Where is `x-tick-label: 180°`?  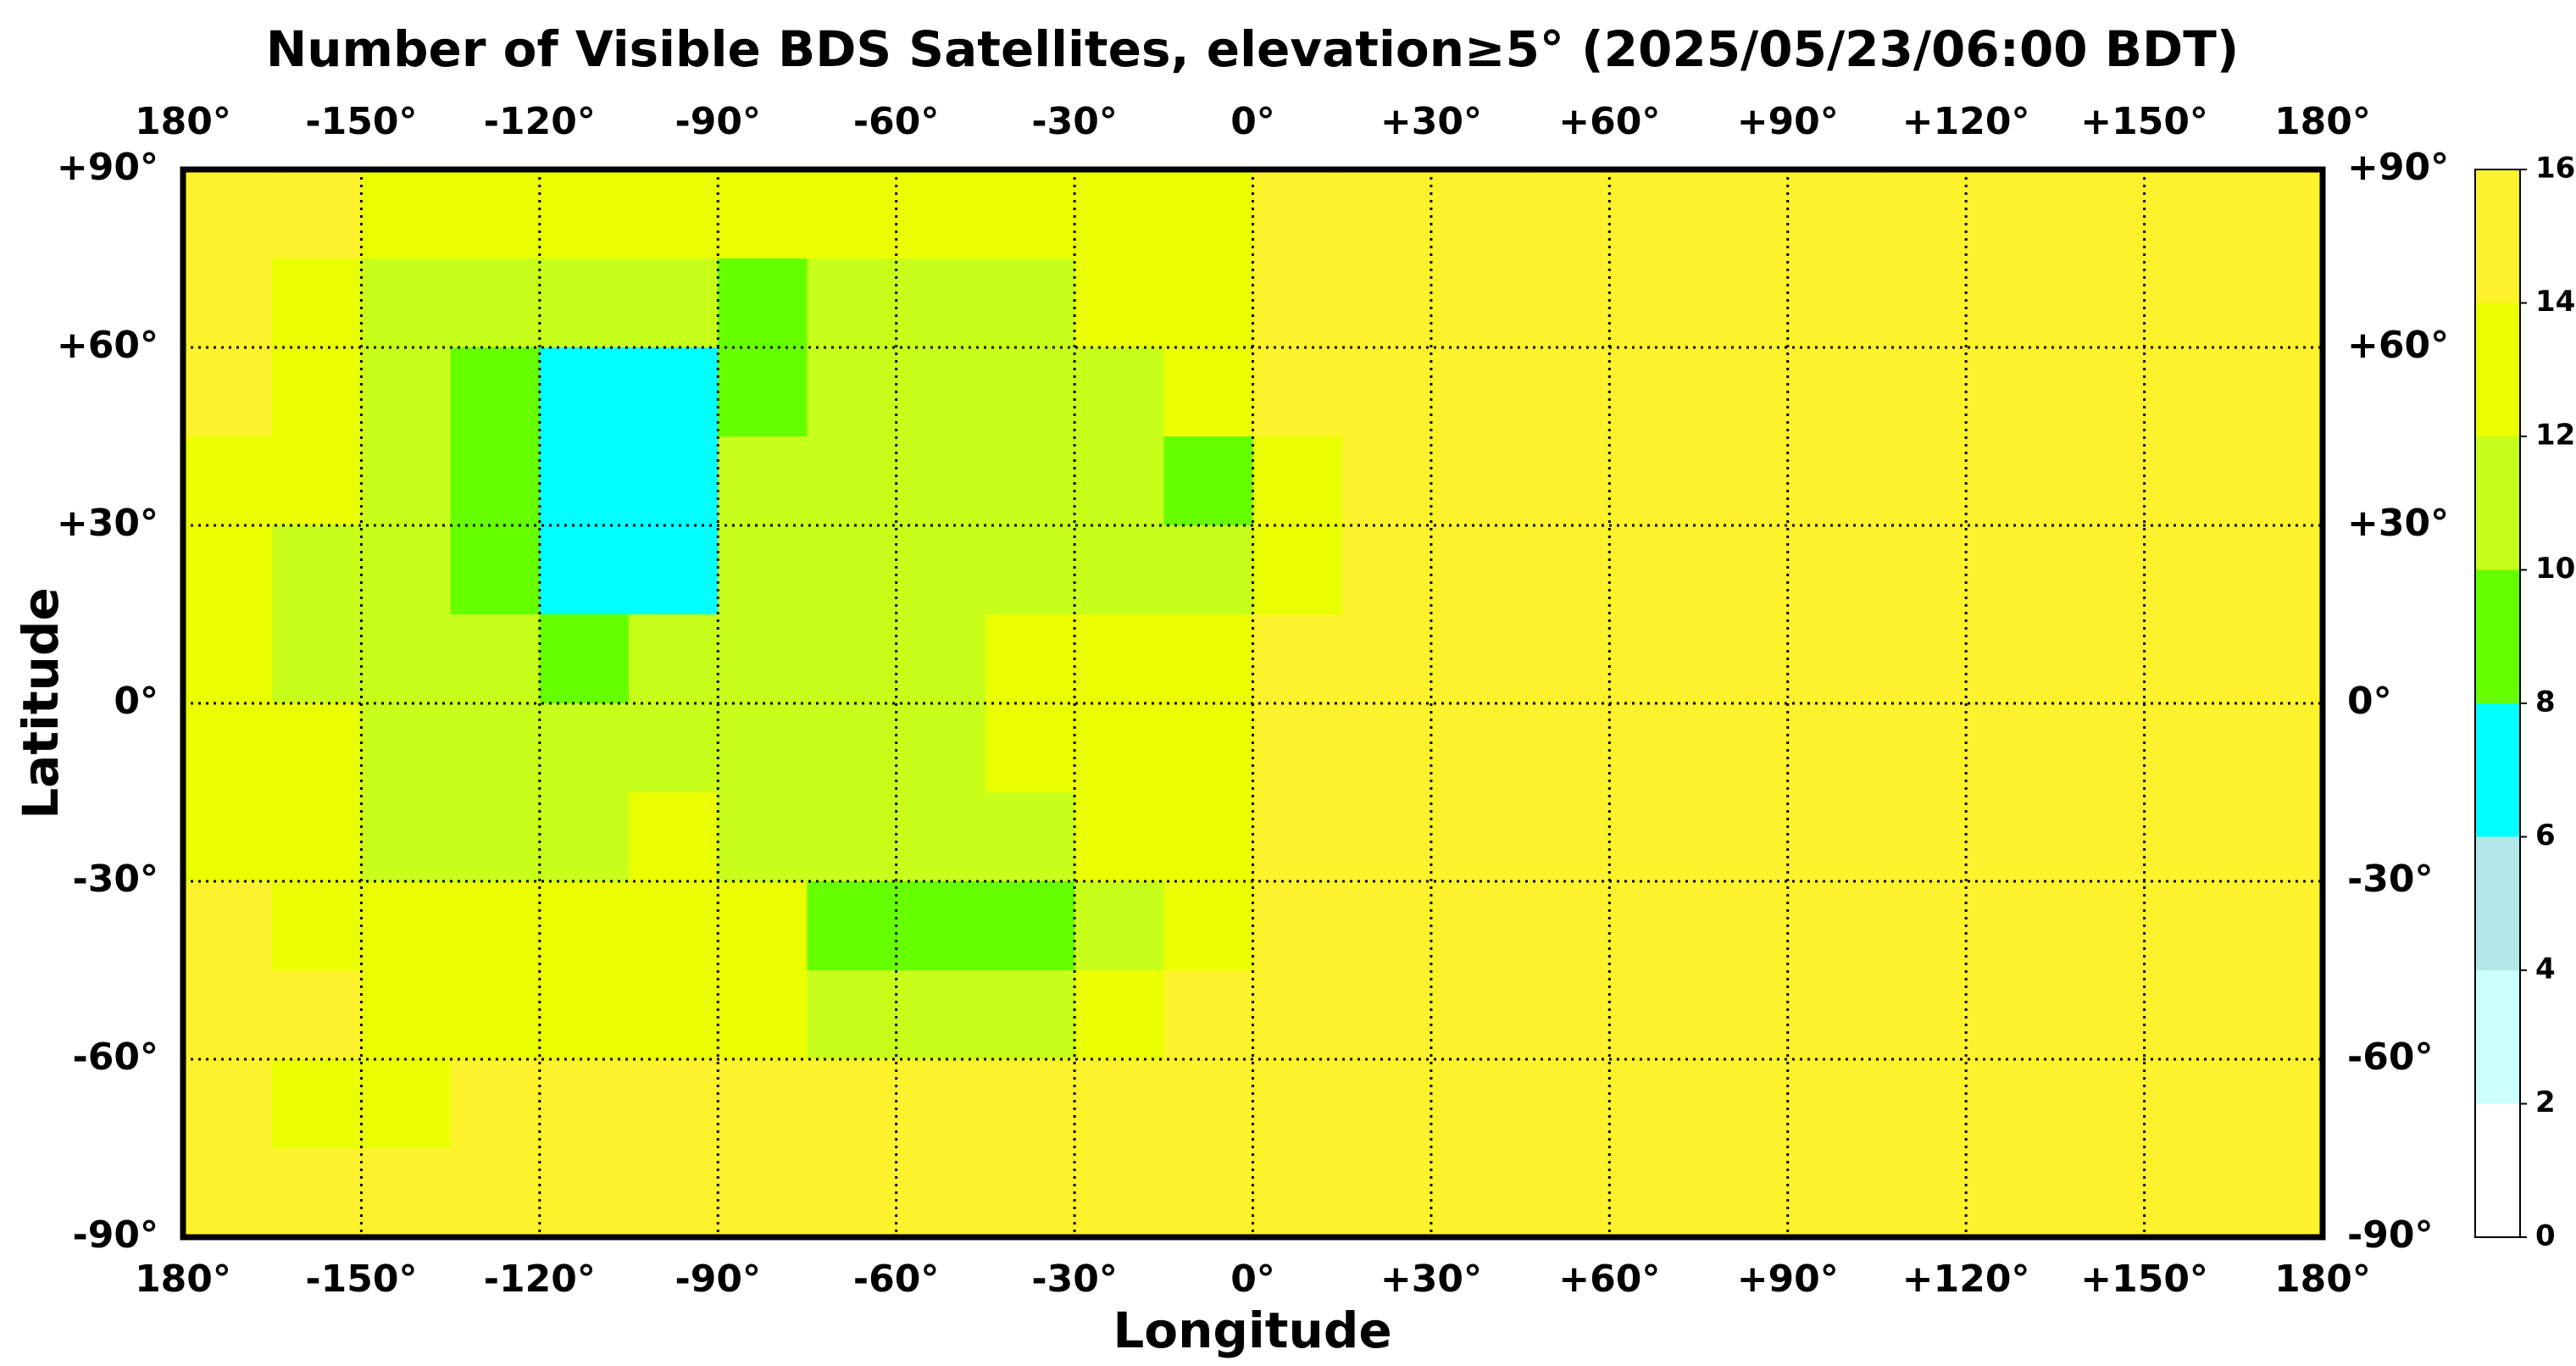 x-tick-label: 180° is located at coordinates (2322, 1279).